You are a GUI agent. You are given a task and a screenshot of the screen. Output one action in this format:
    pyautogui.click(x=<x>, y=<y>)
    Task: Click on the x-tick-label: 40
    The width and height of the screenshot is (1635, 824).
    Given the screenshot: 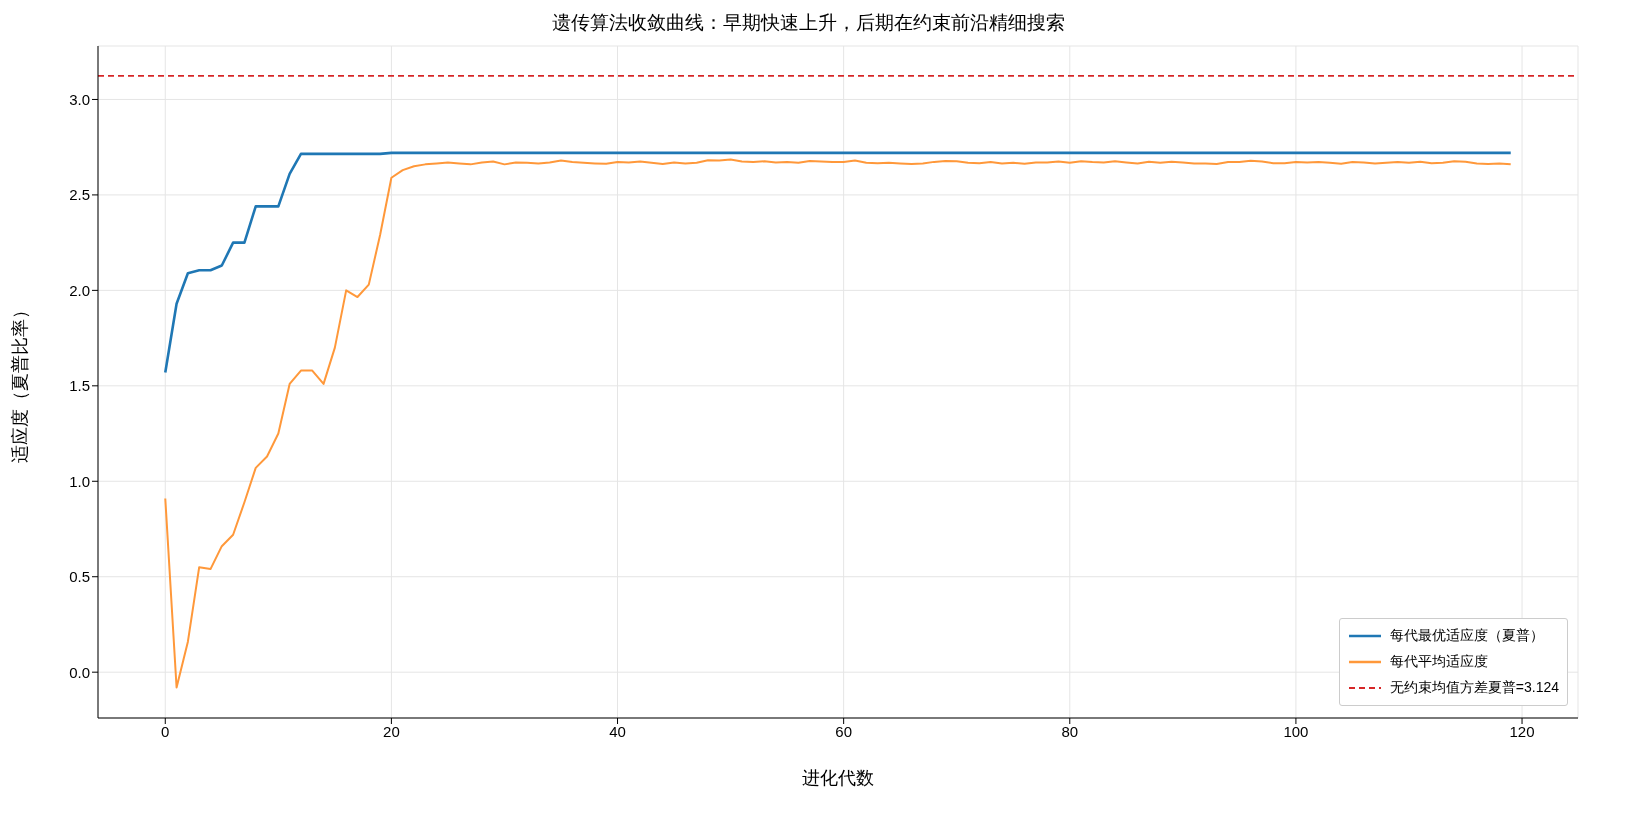 What is the action you would take?
    pyautogui.click(x=617, y=731)
    